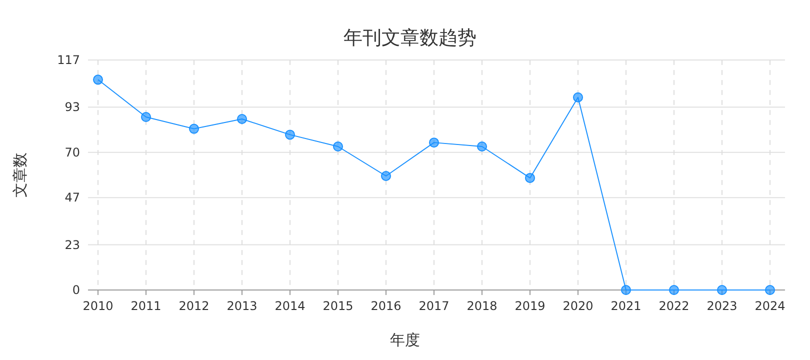 This screenshot has width=810, height=360. I want to click on x-tick-label: 2012, so click(194, 306).